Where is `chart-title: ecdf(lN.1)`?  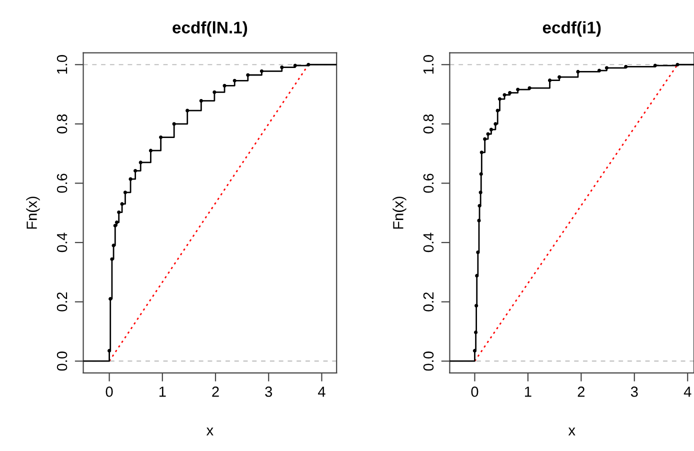 chart-title: ecdf(lN.1) is located at coordinates (210, 29).